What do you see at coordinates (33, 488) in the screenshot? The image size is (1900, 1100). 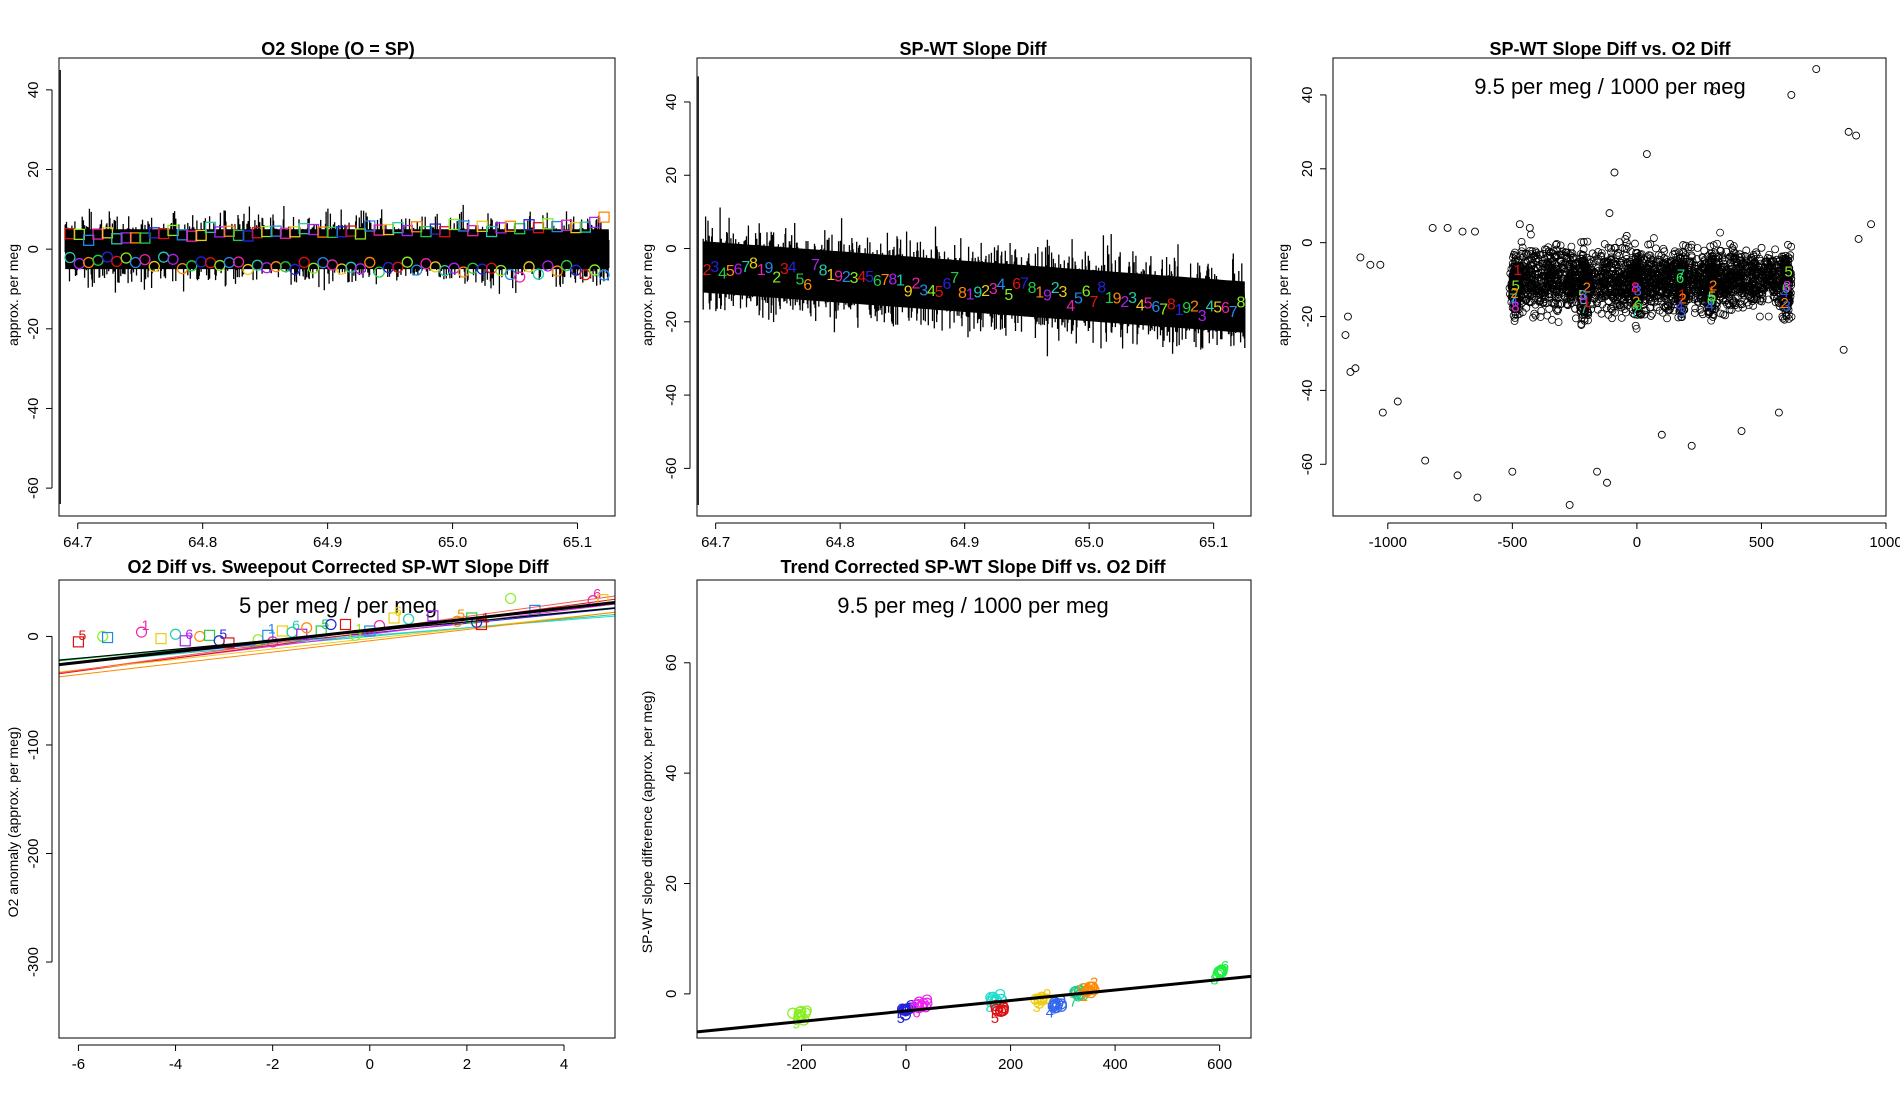 I see `y-tick-label: -60` at bounding box center [33, 488].